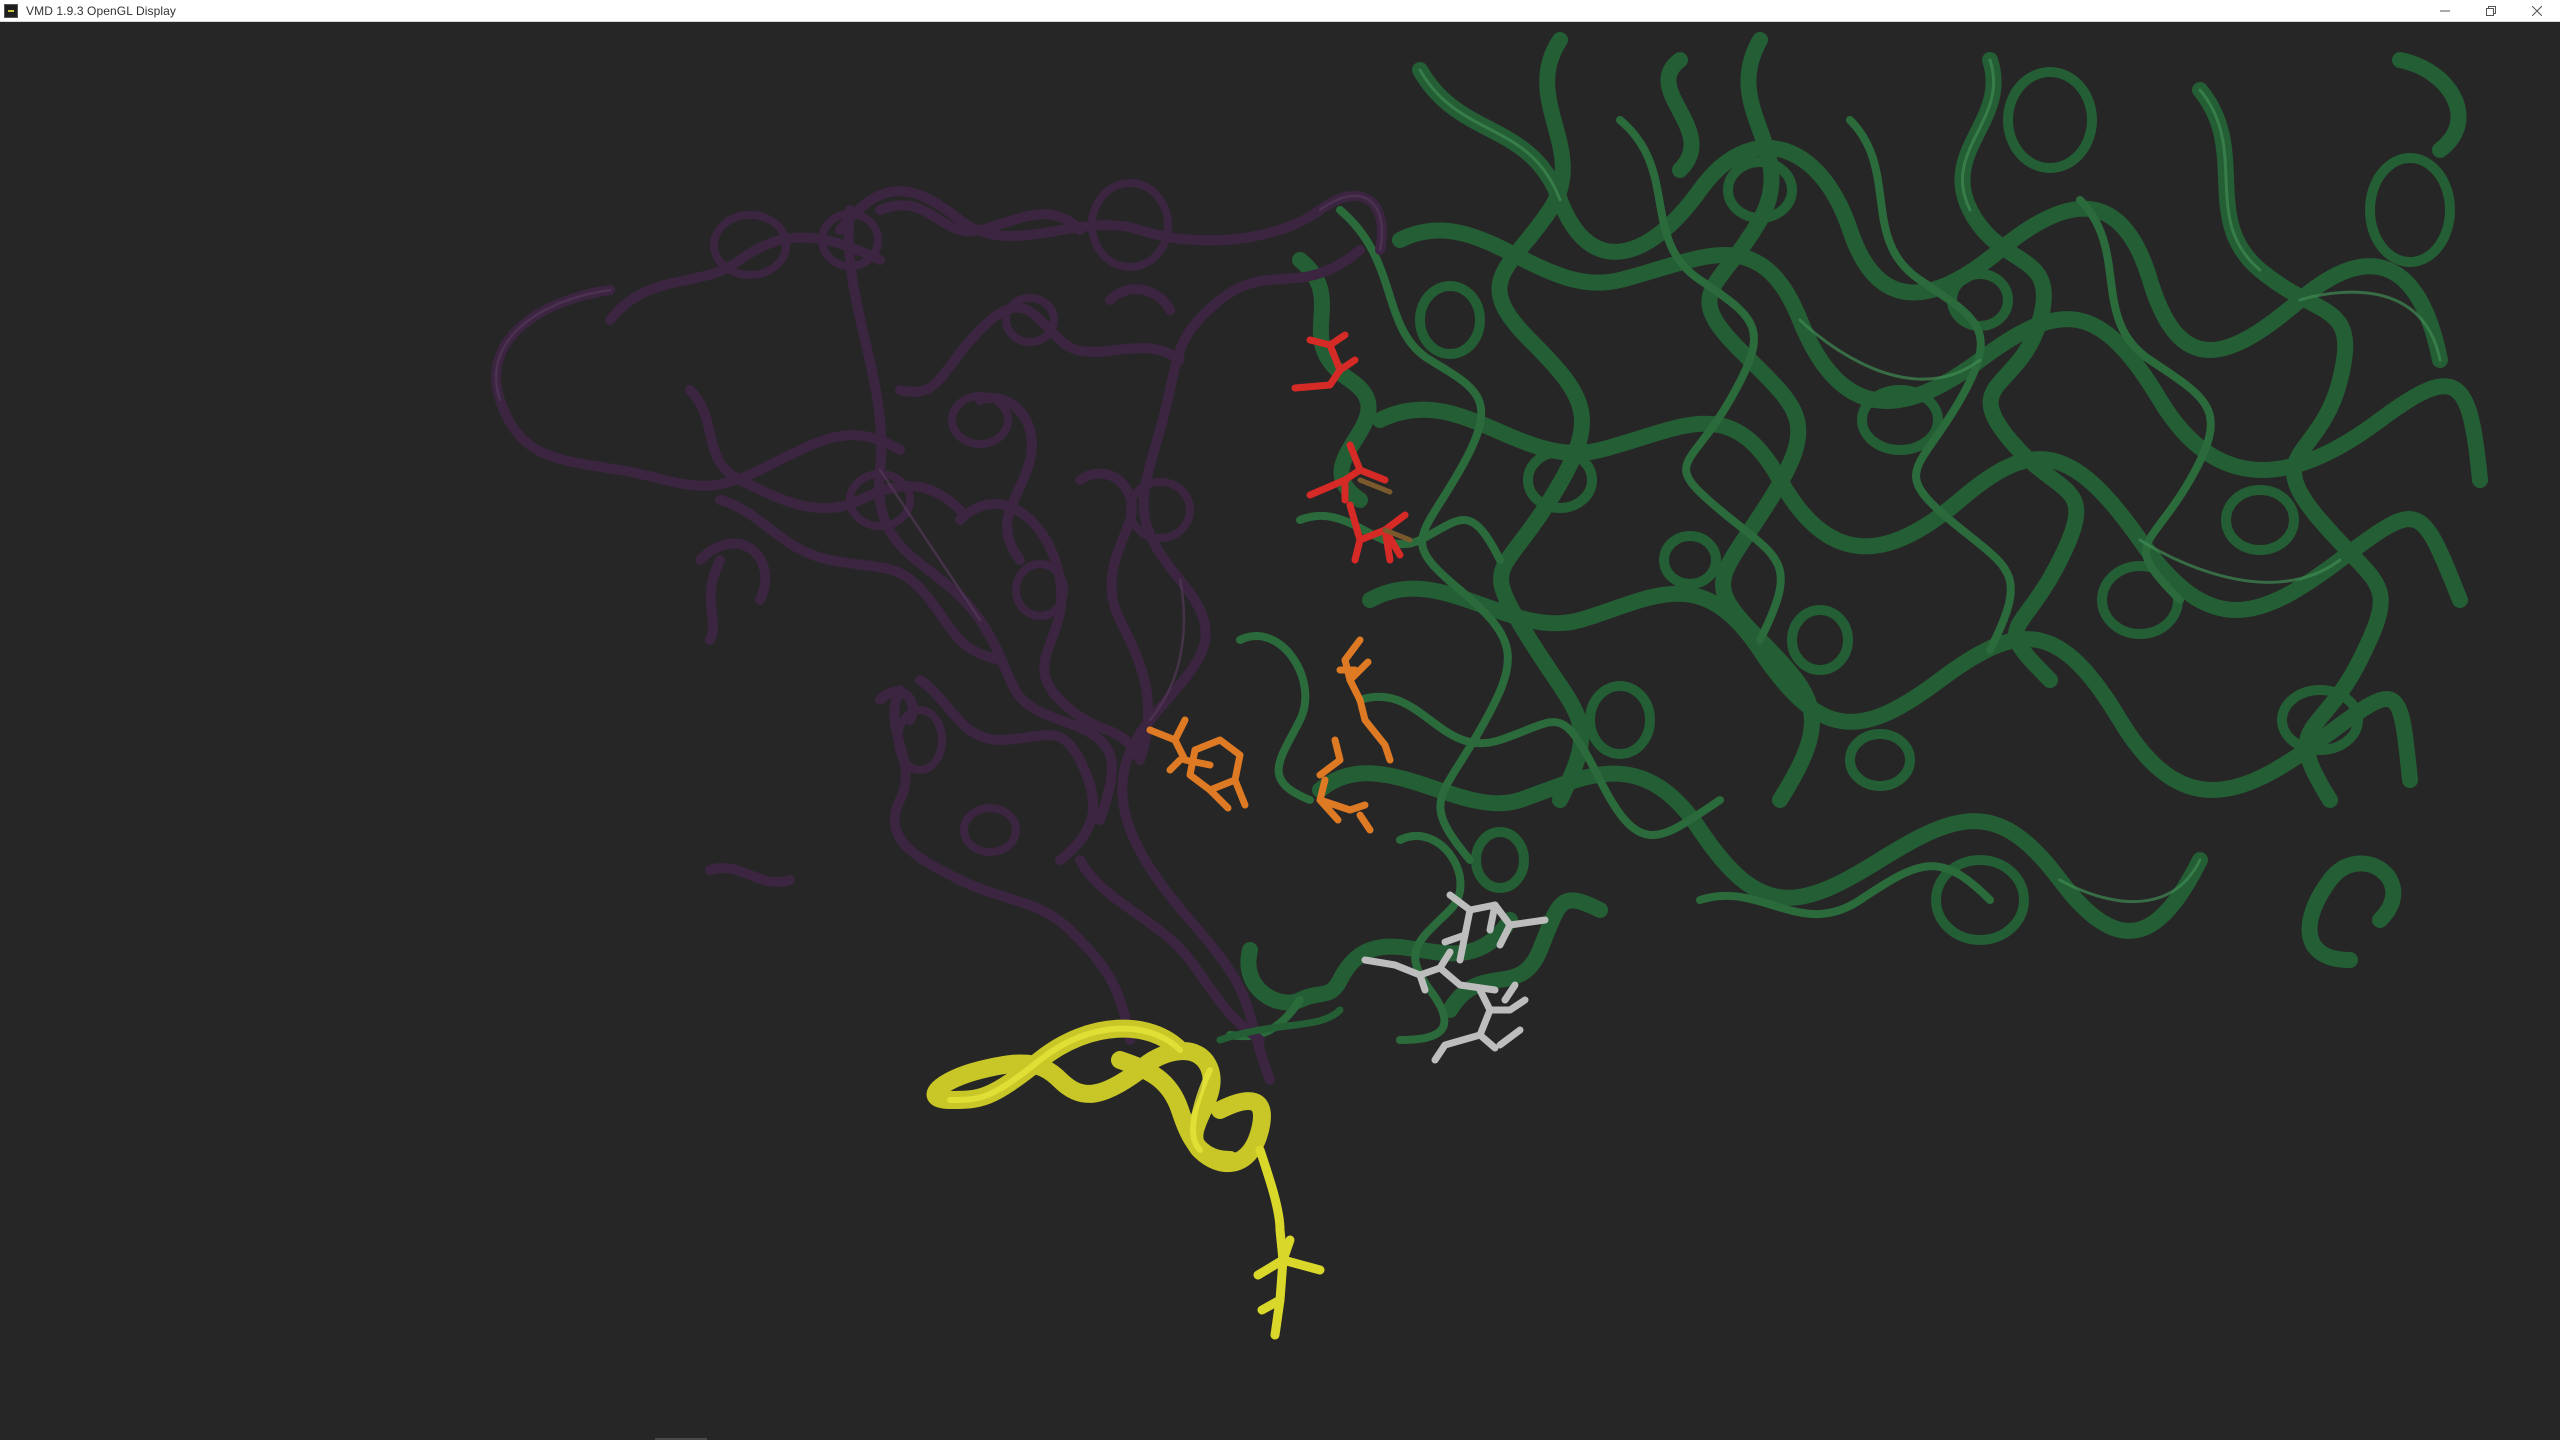 The height and width of the screenshot is (1440, 2560). I want to click on restore-button, so click(2491, 11).